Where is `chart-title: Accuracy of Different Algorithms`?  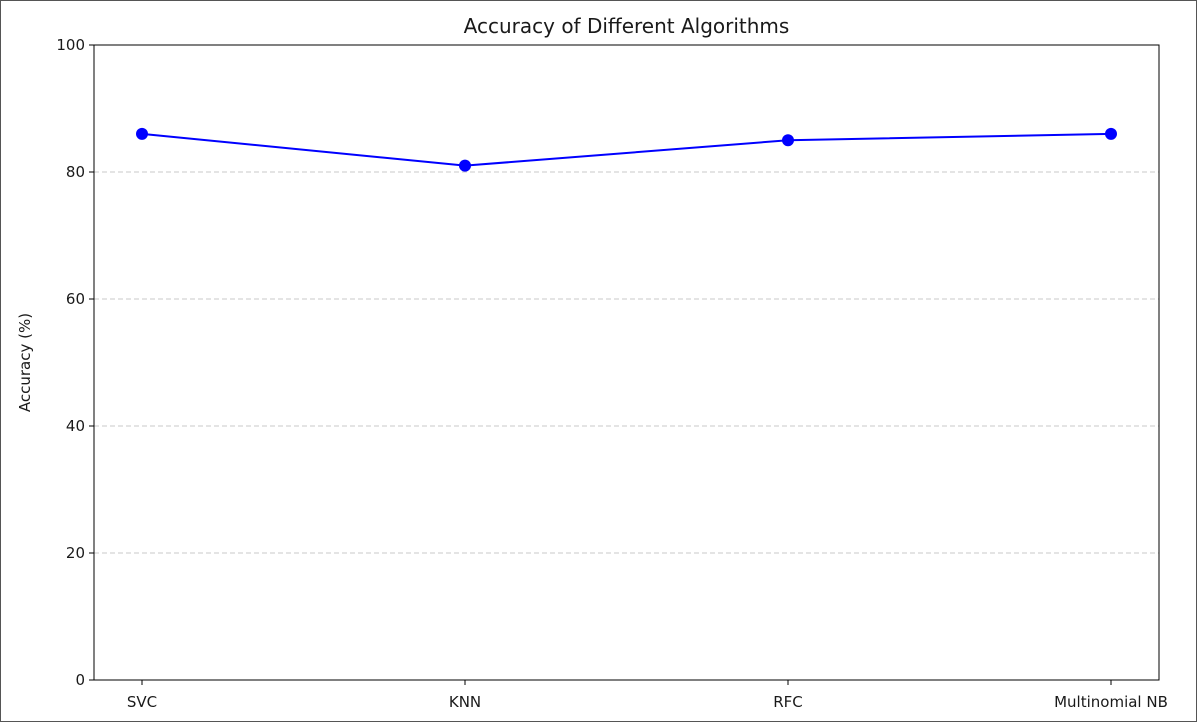
chart-title: Accuracy of Different Algorithms is located at coordinates (627, 26).